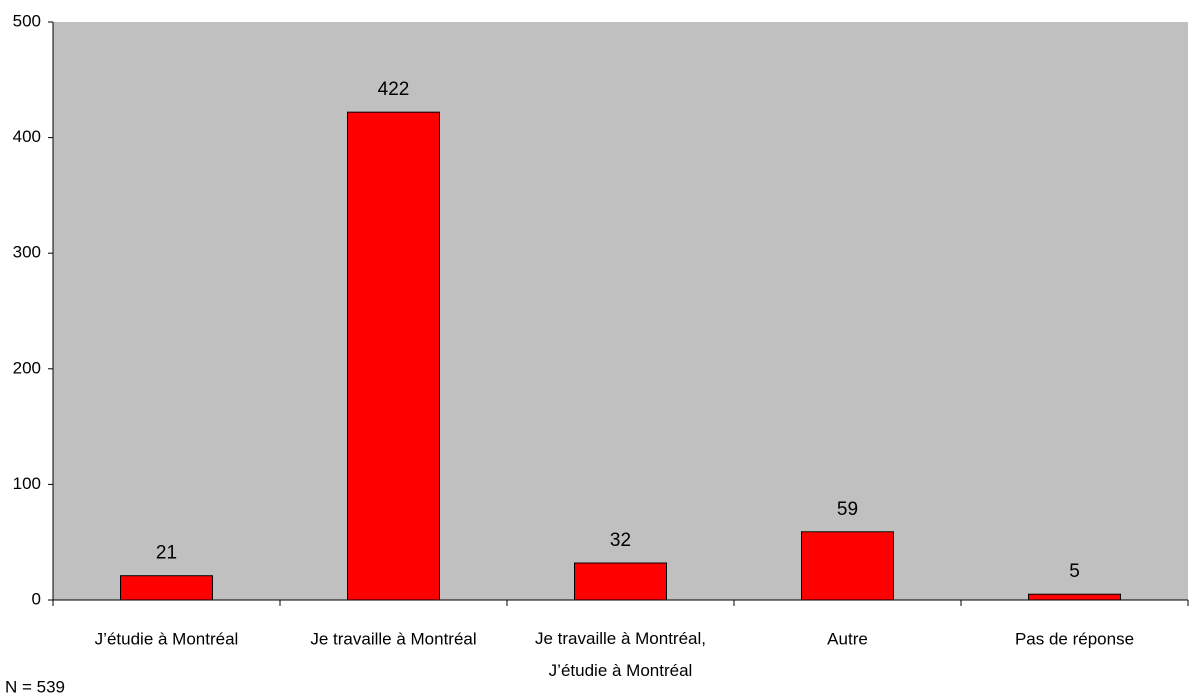 Image resolution: width=1198 pixels, height=700 pixels. What do you see at coordinates (166, 553) in the screenshot?
I see `value-label: 21` at bounding box center [166, 553].